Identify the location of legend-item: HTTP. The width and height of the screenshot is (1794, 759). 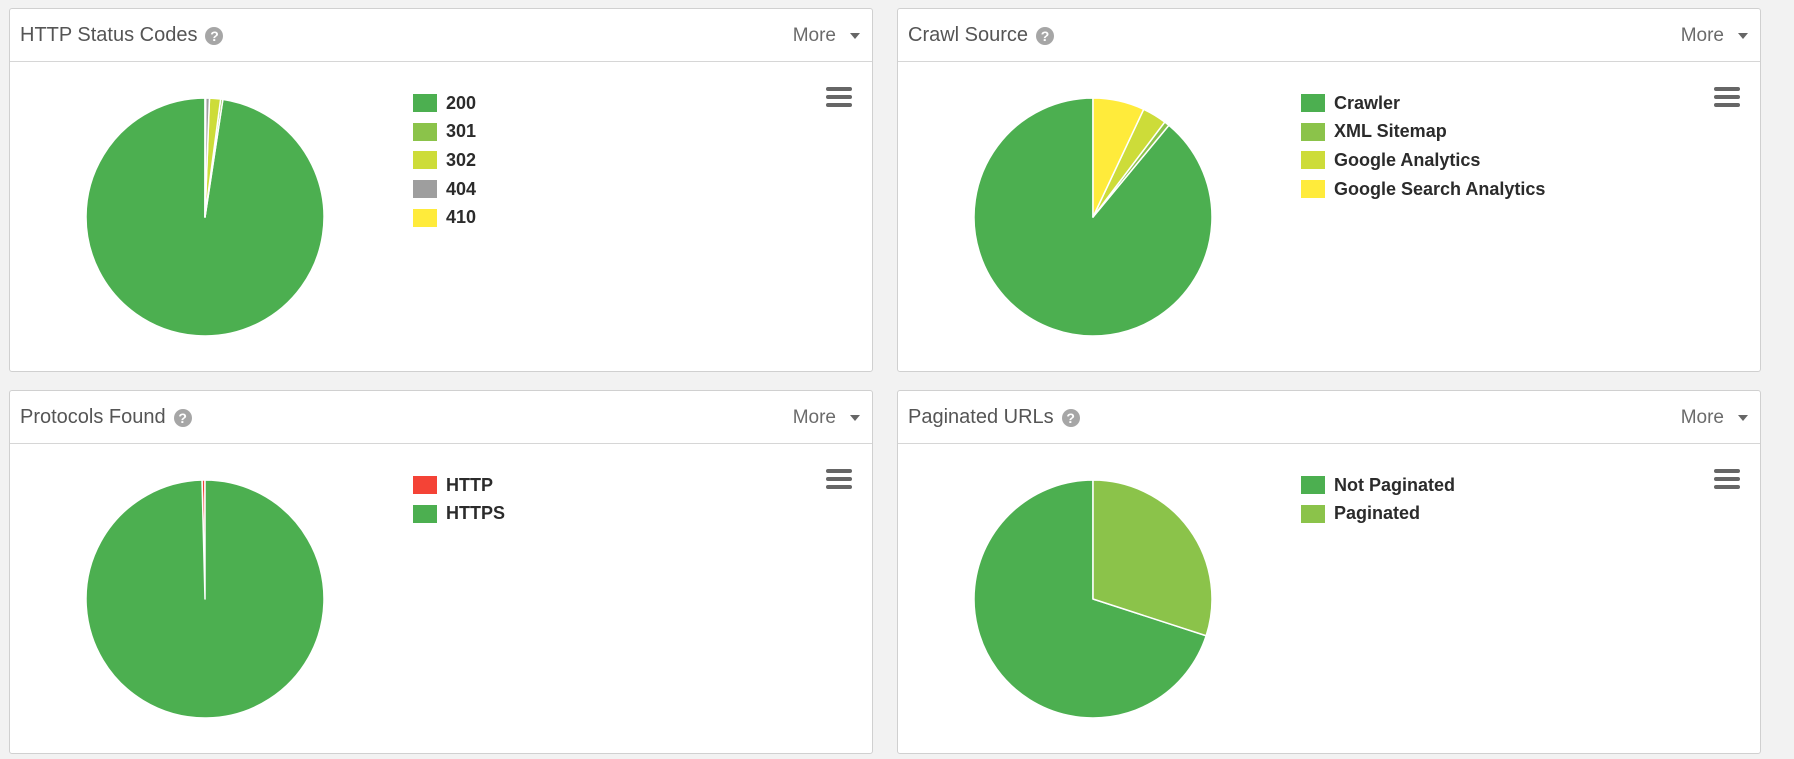
(459, 485).